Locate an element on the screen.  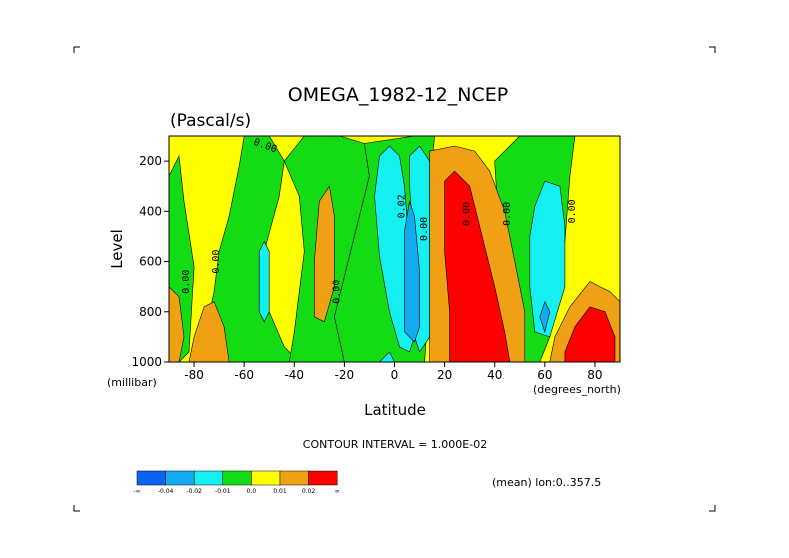
x-tick-label: -40 is located at coordinates (294, 375).